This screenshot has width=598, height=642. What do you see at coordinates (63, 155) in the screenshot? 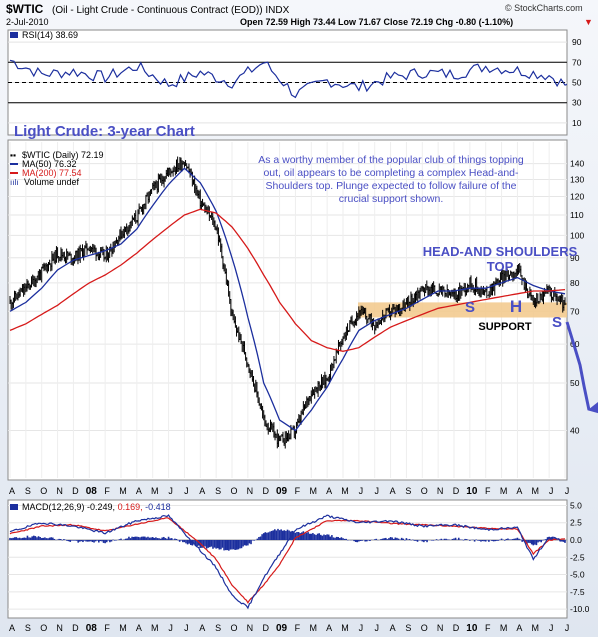
I see `price-legend: $WTIC (Daily) 72.19` at bounding box center [63, 155].